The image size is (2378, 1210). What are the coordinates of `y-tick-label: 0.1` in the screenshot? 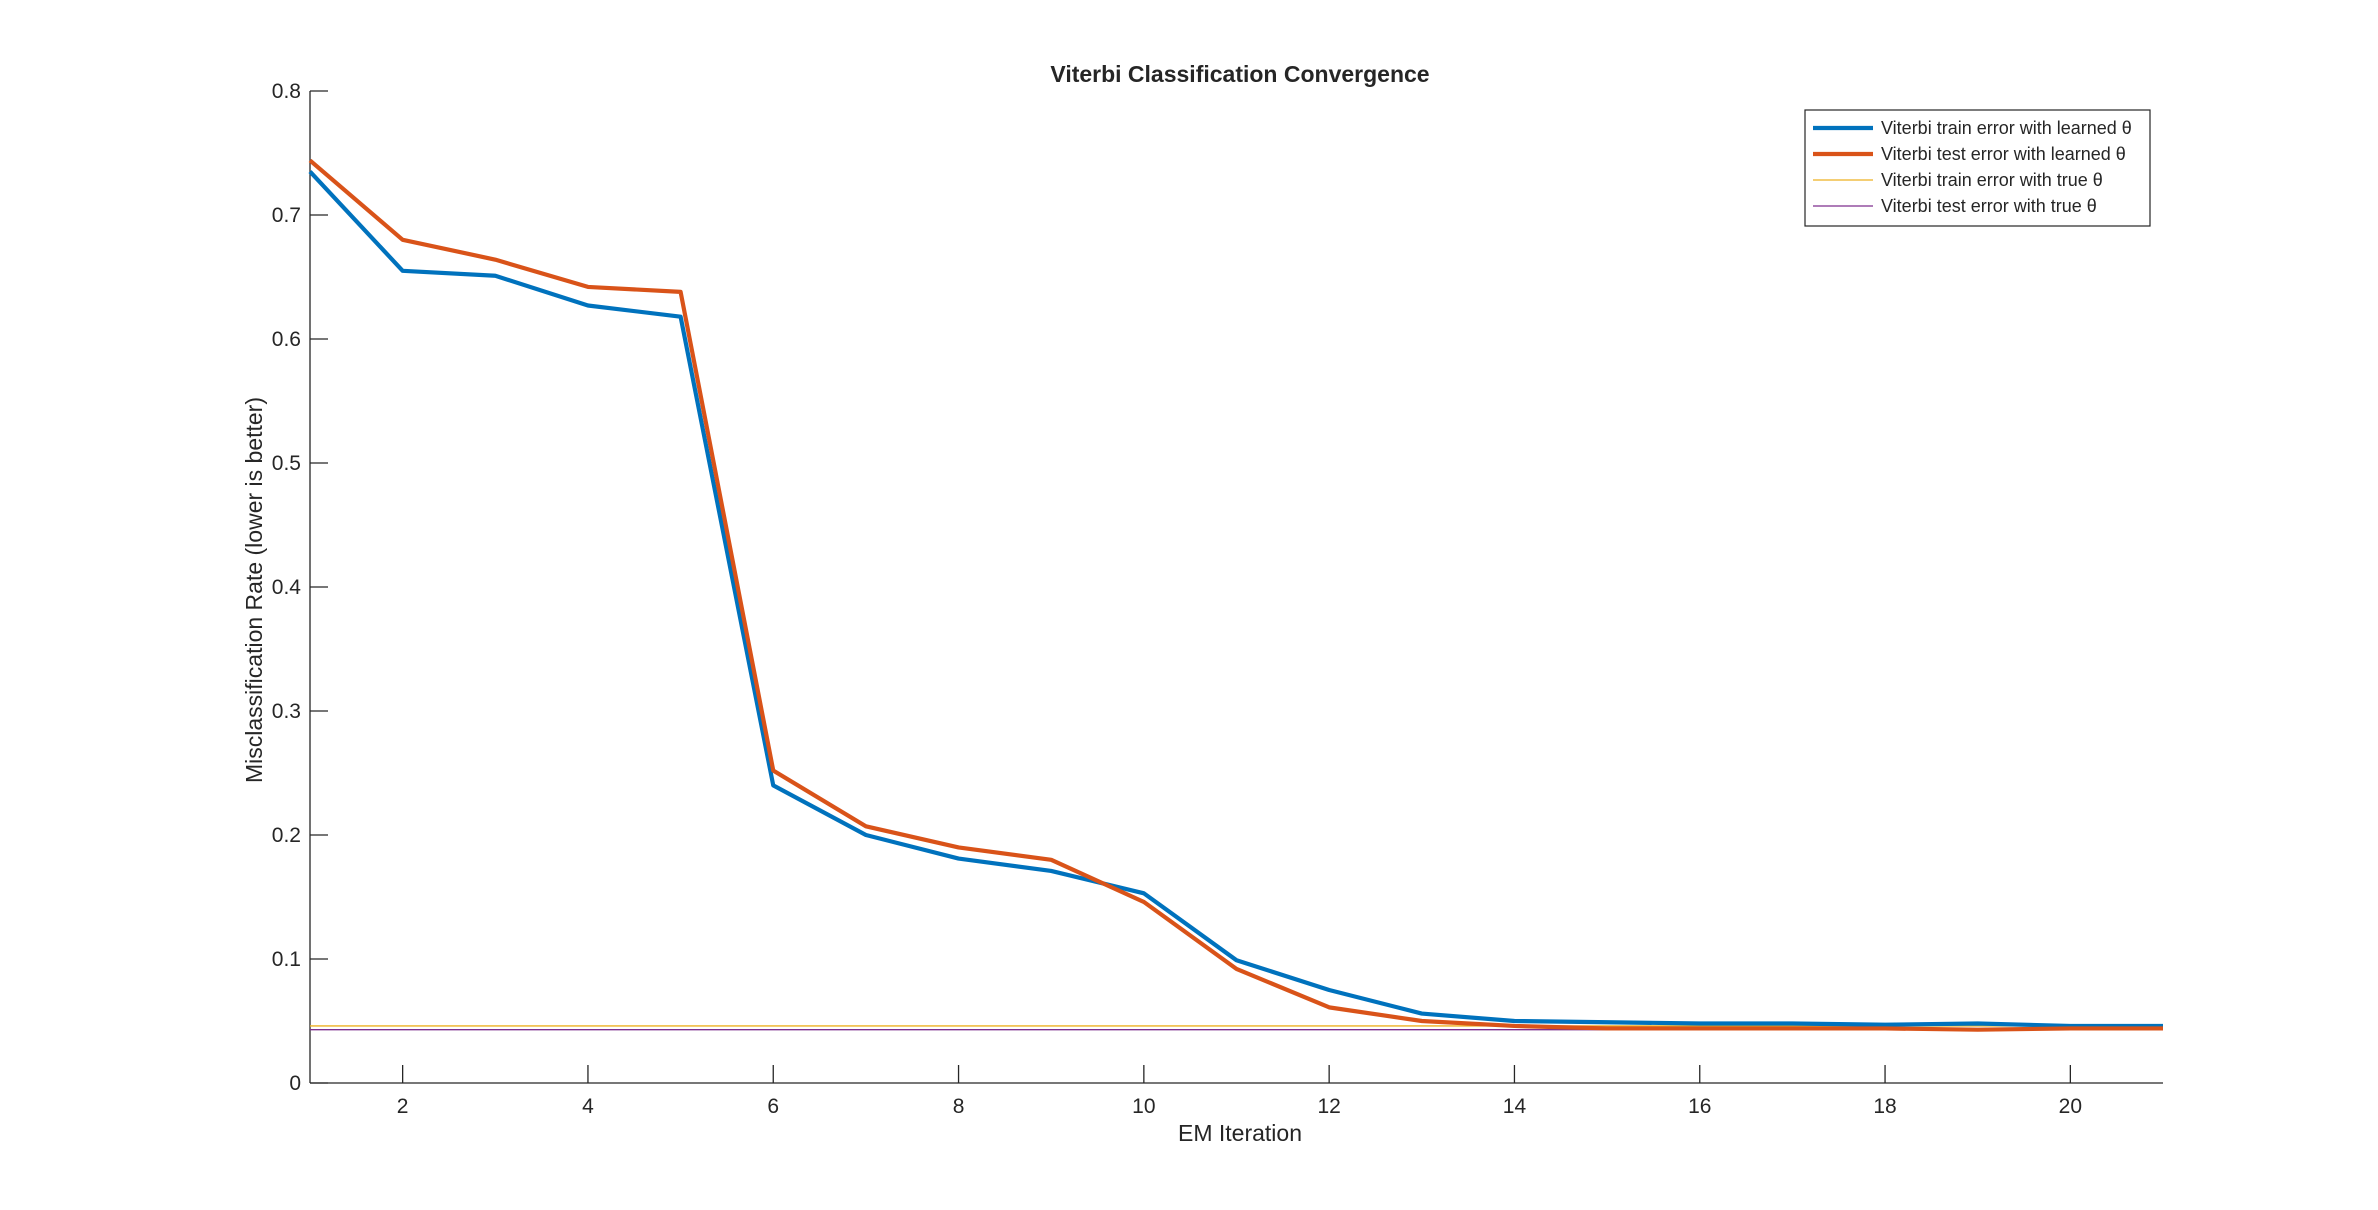 It's located at (286, 959).